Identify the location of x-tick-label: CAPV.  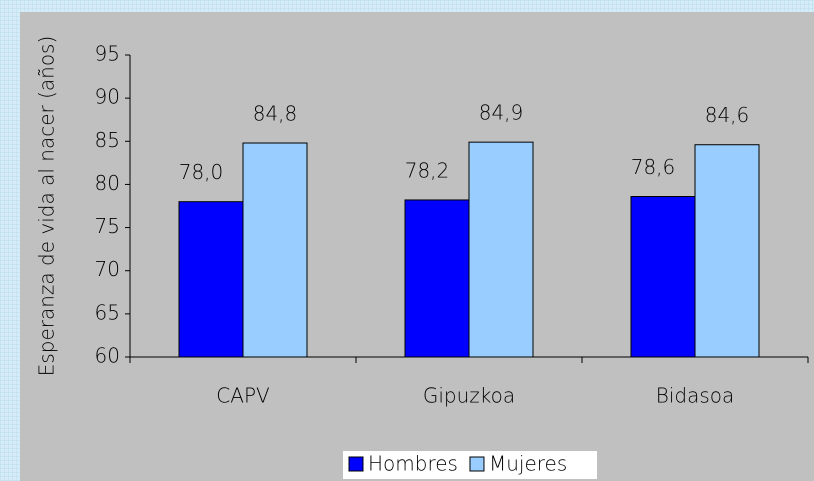
(243, 396).